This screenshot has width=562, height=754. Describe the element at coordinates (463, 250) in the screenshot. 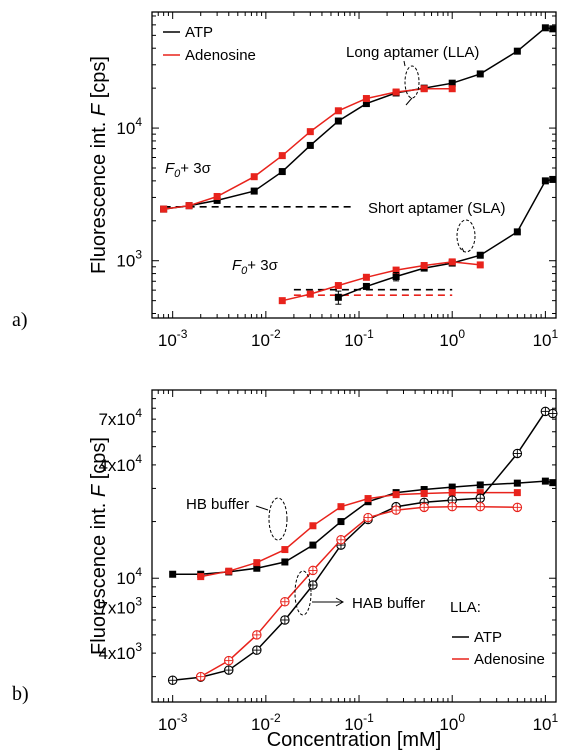

I see `annotation-pointer-short` at that location.